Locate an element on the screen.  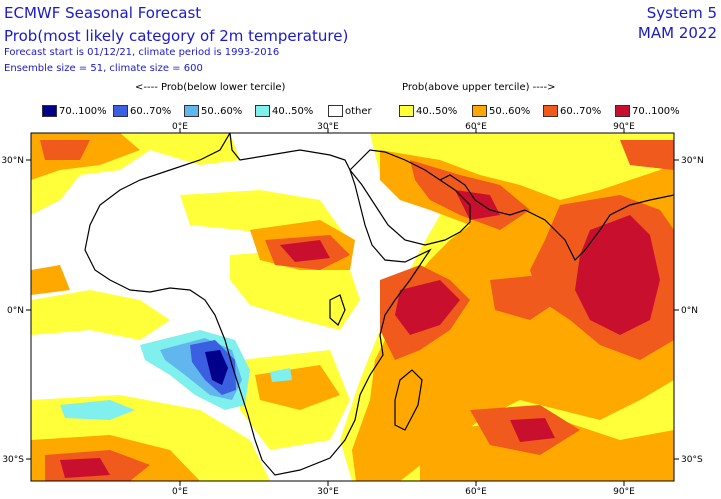
legend-item-other: other is located at coordinates (350, 111).